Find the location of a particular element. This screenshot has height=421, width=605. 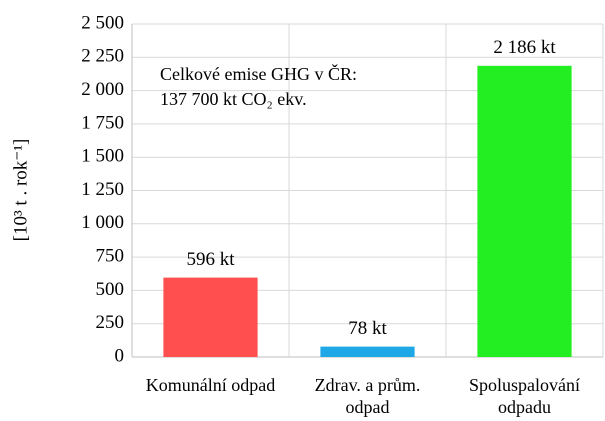

data-label: 78 kt is located at coordinates (367, 328).